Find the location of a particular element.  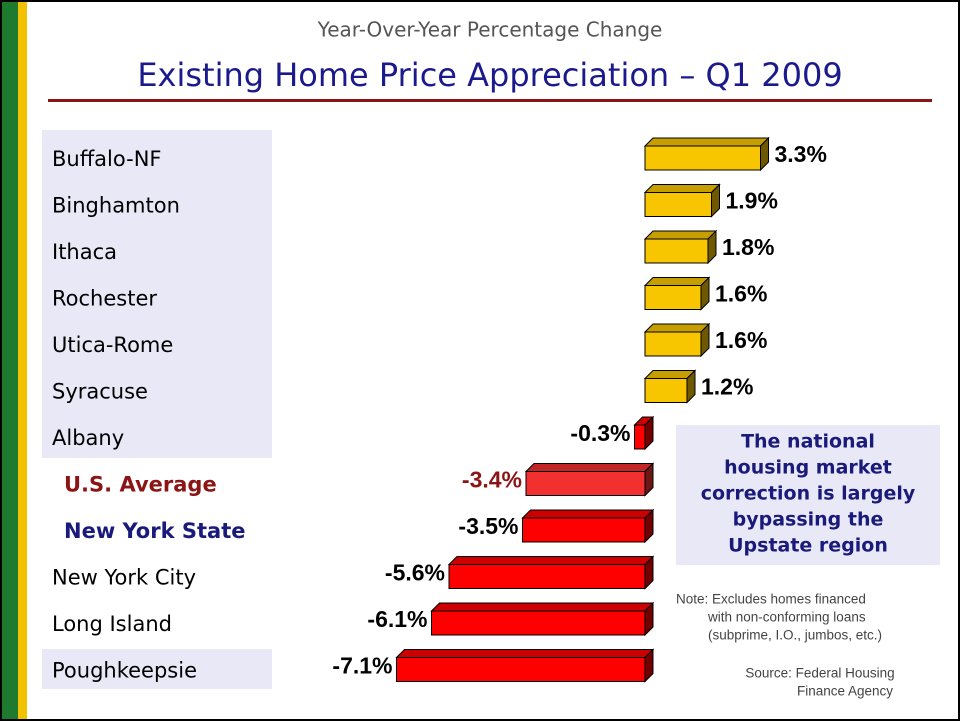

value-label: 1.2% is located at coordinates (727, 387).